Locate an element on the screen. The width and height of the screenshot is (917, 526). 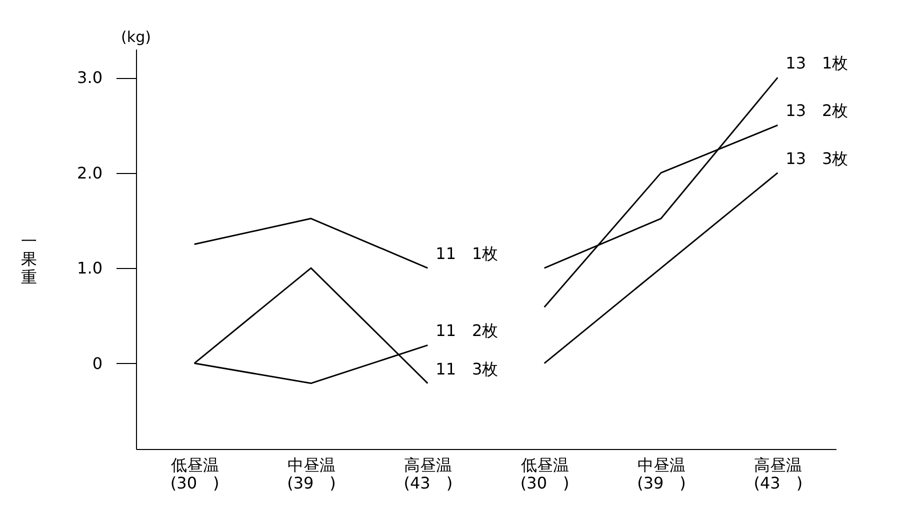
series-label: 13 2枚 is located at coordinates (817, 110).